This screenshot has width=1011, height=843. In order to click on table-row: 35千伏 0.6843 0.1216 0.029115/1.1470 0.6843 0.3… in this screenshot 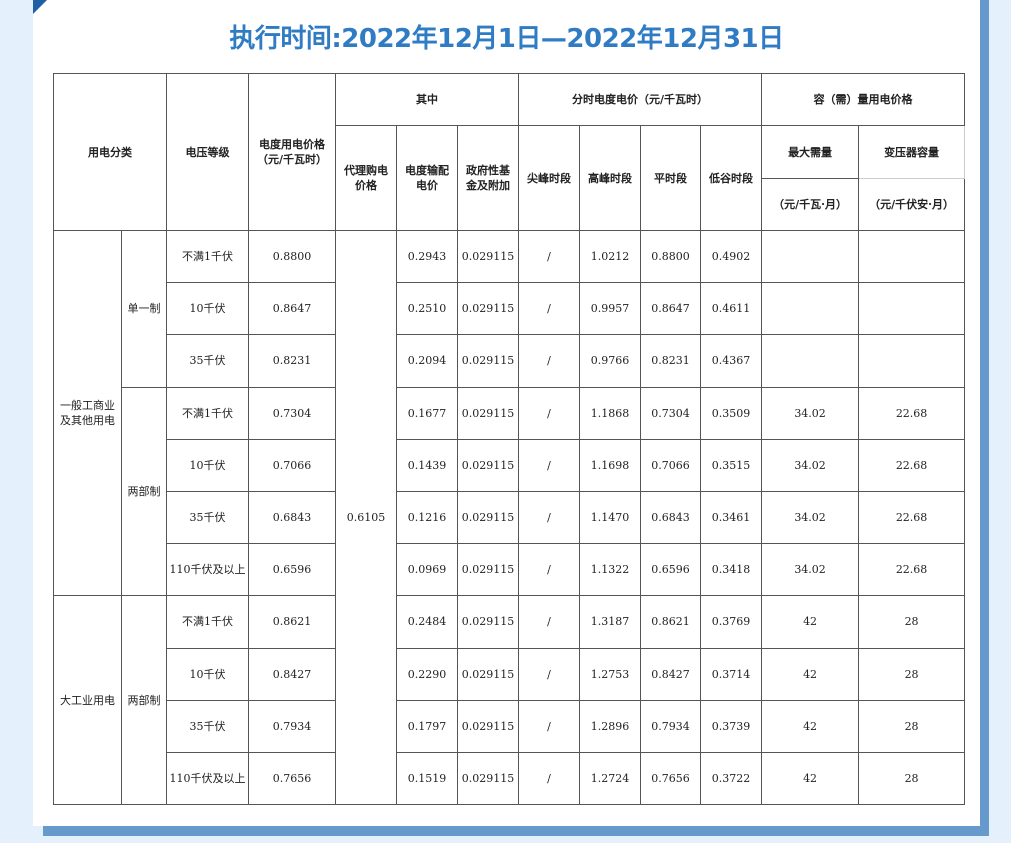, I will do `click(510, 517)`.